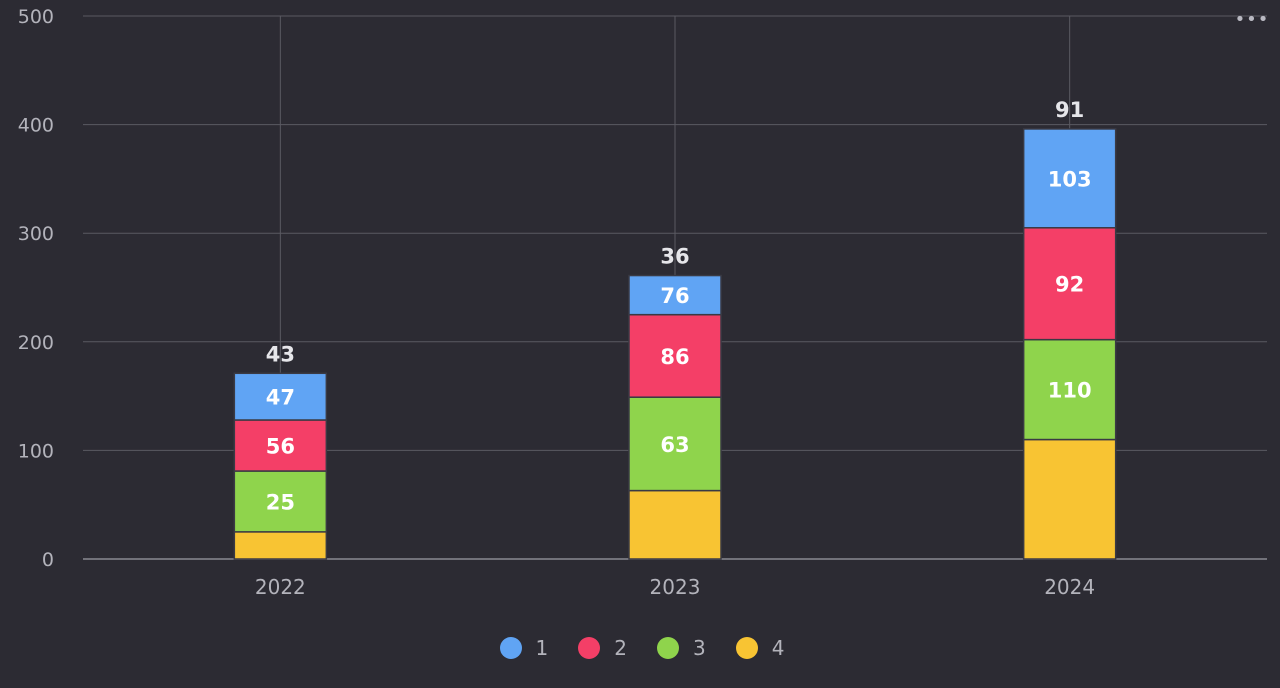 The height and width of the screenshot is (688, 1280). Describe the element at coordinates (36, 343) in the screenshot. I see `y-tick-label-200: 200` at that location.